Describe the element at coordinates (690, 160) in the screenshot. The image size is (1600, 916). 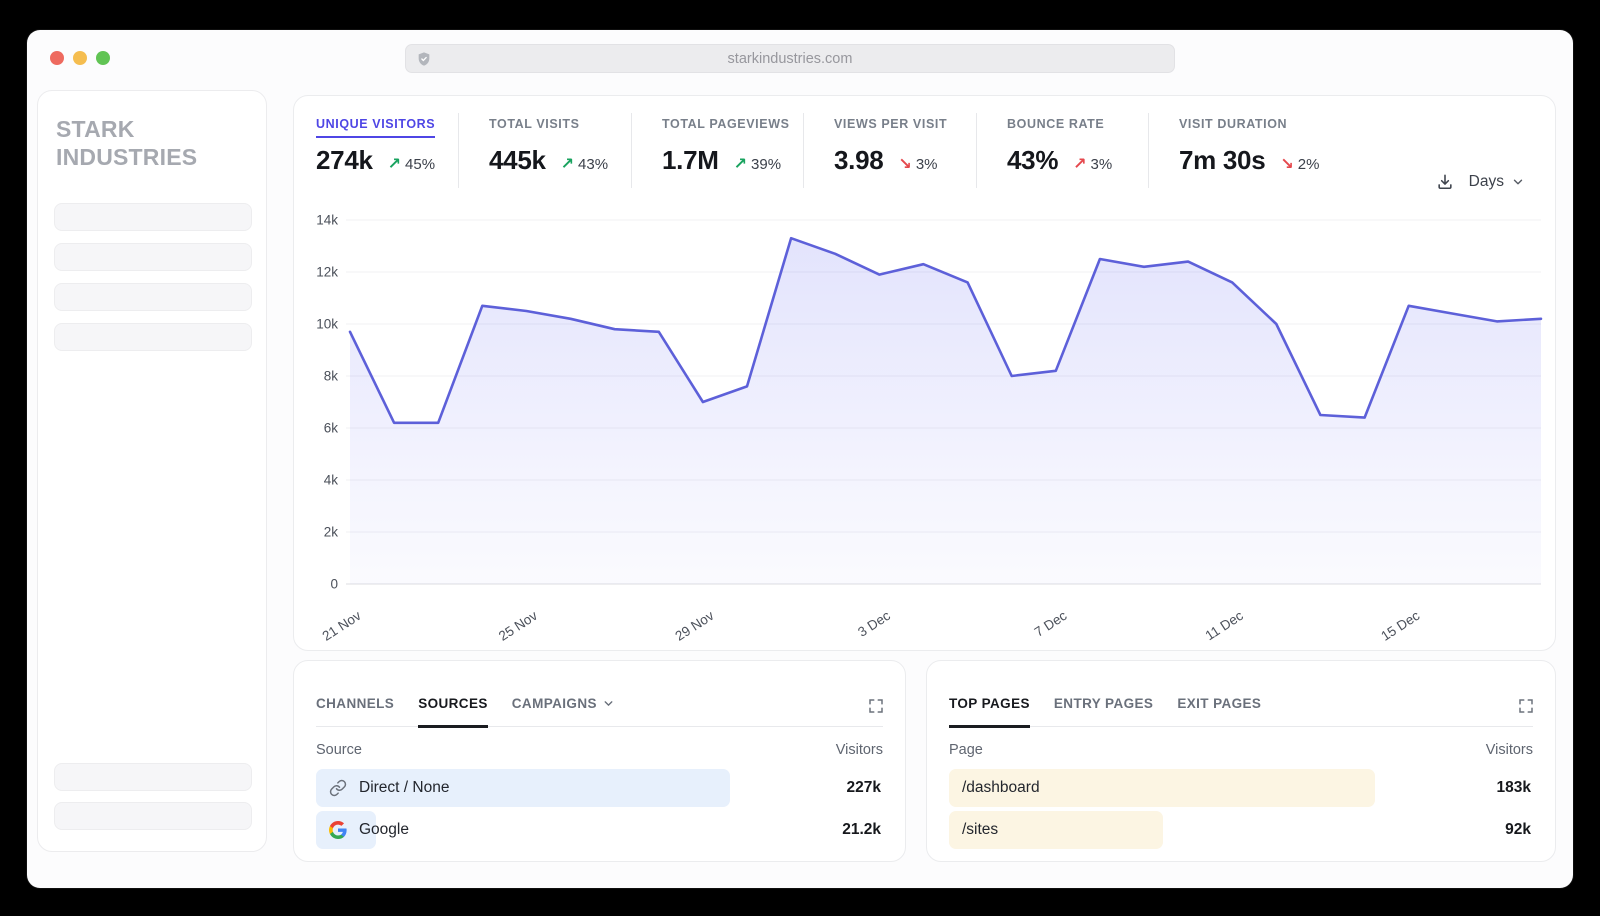
I see `metric-value: 1.7M` at that location.